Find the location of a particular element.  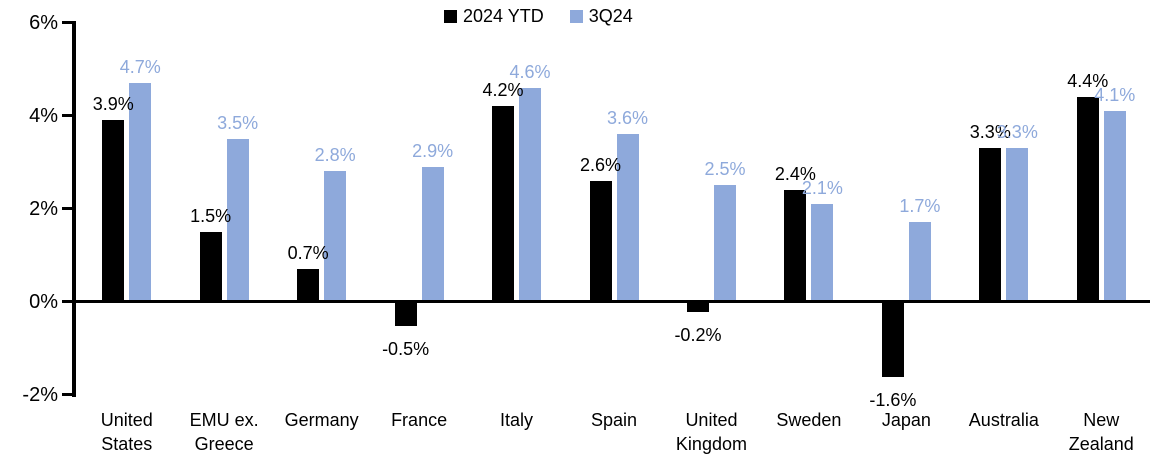

bar-3q24-japan is located at coordinates (919, 262).